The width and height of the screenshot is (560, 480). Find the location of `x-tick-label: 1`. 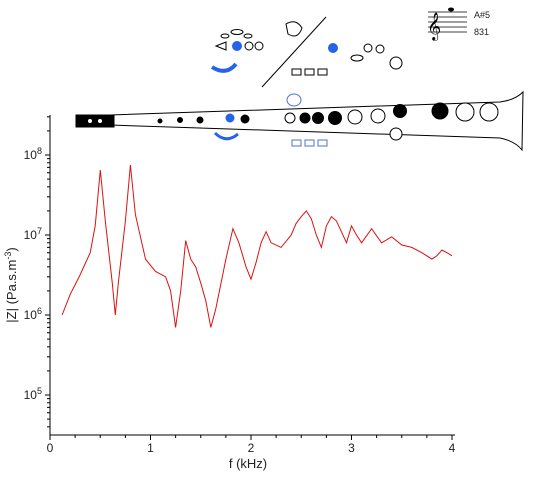

x-tick-label: 1 is located at coordinates (150, 448).